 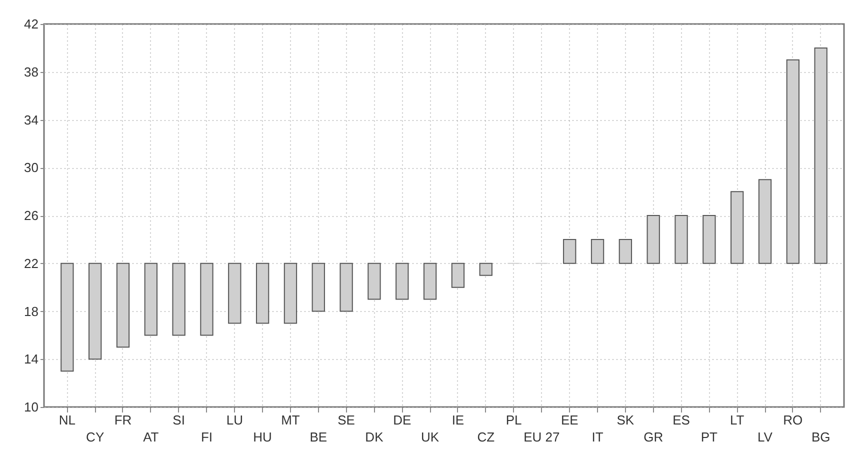 I want to click on x-tick-label: RO, so click(x=793, y=420).